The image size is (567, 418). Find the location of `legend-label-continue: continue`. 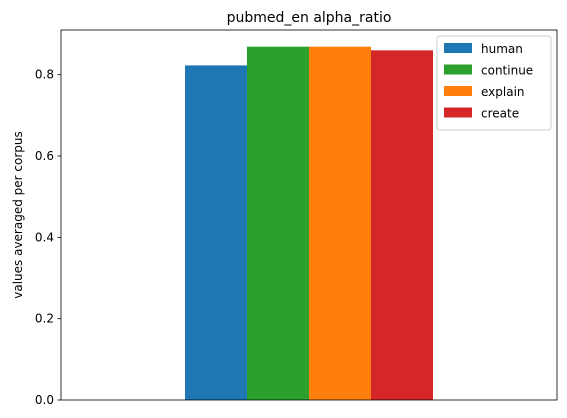

legend-label-continue: continue is located at coordinates (507, 71).